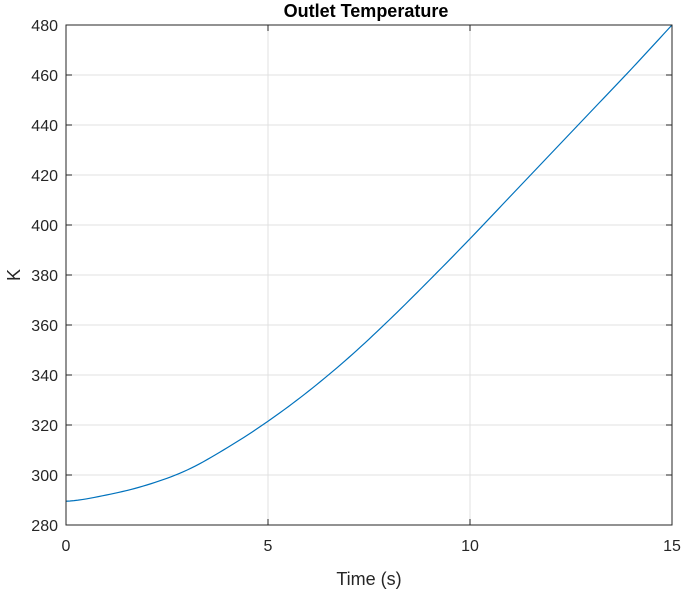 The width and height of the screenshot is (685, 589). Describe the element at coordinates (44, 326) in the screenshot. I see `y-tick-label: 360` at that location.